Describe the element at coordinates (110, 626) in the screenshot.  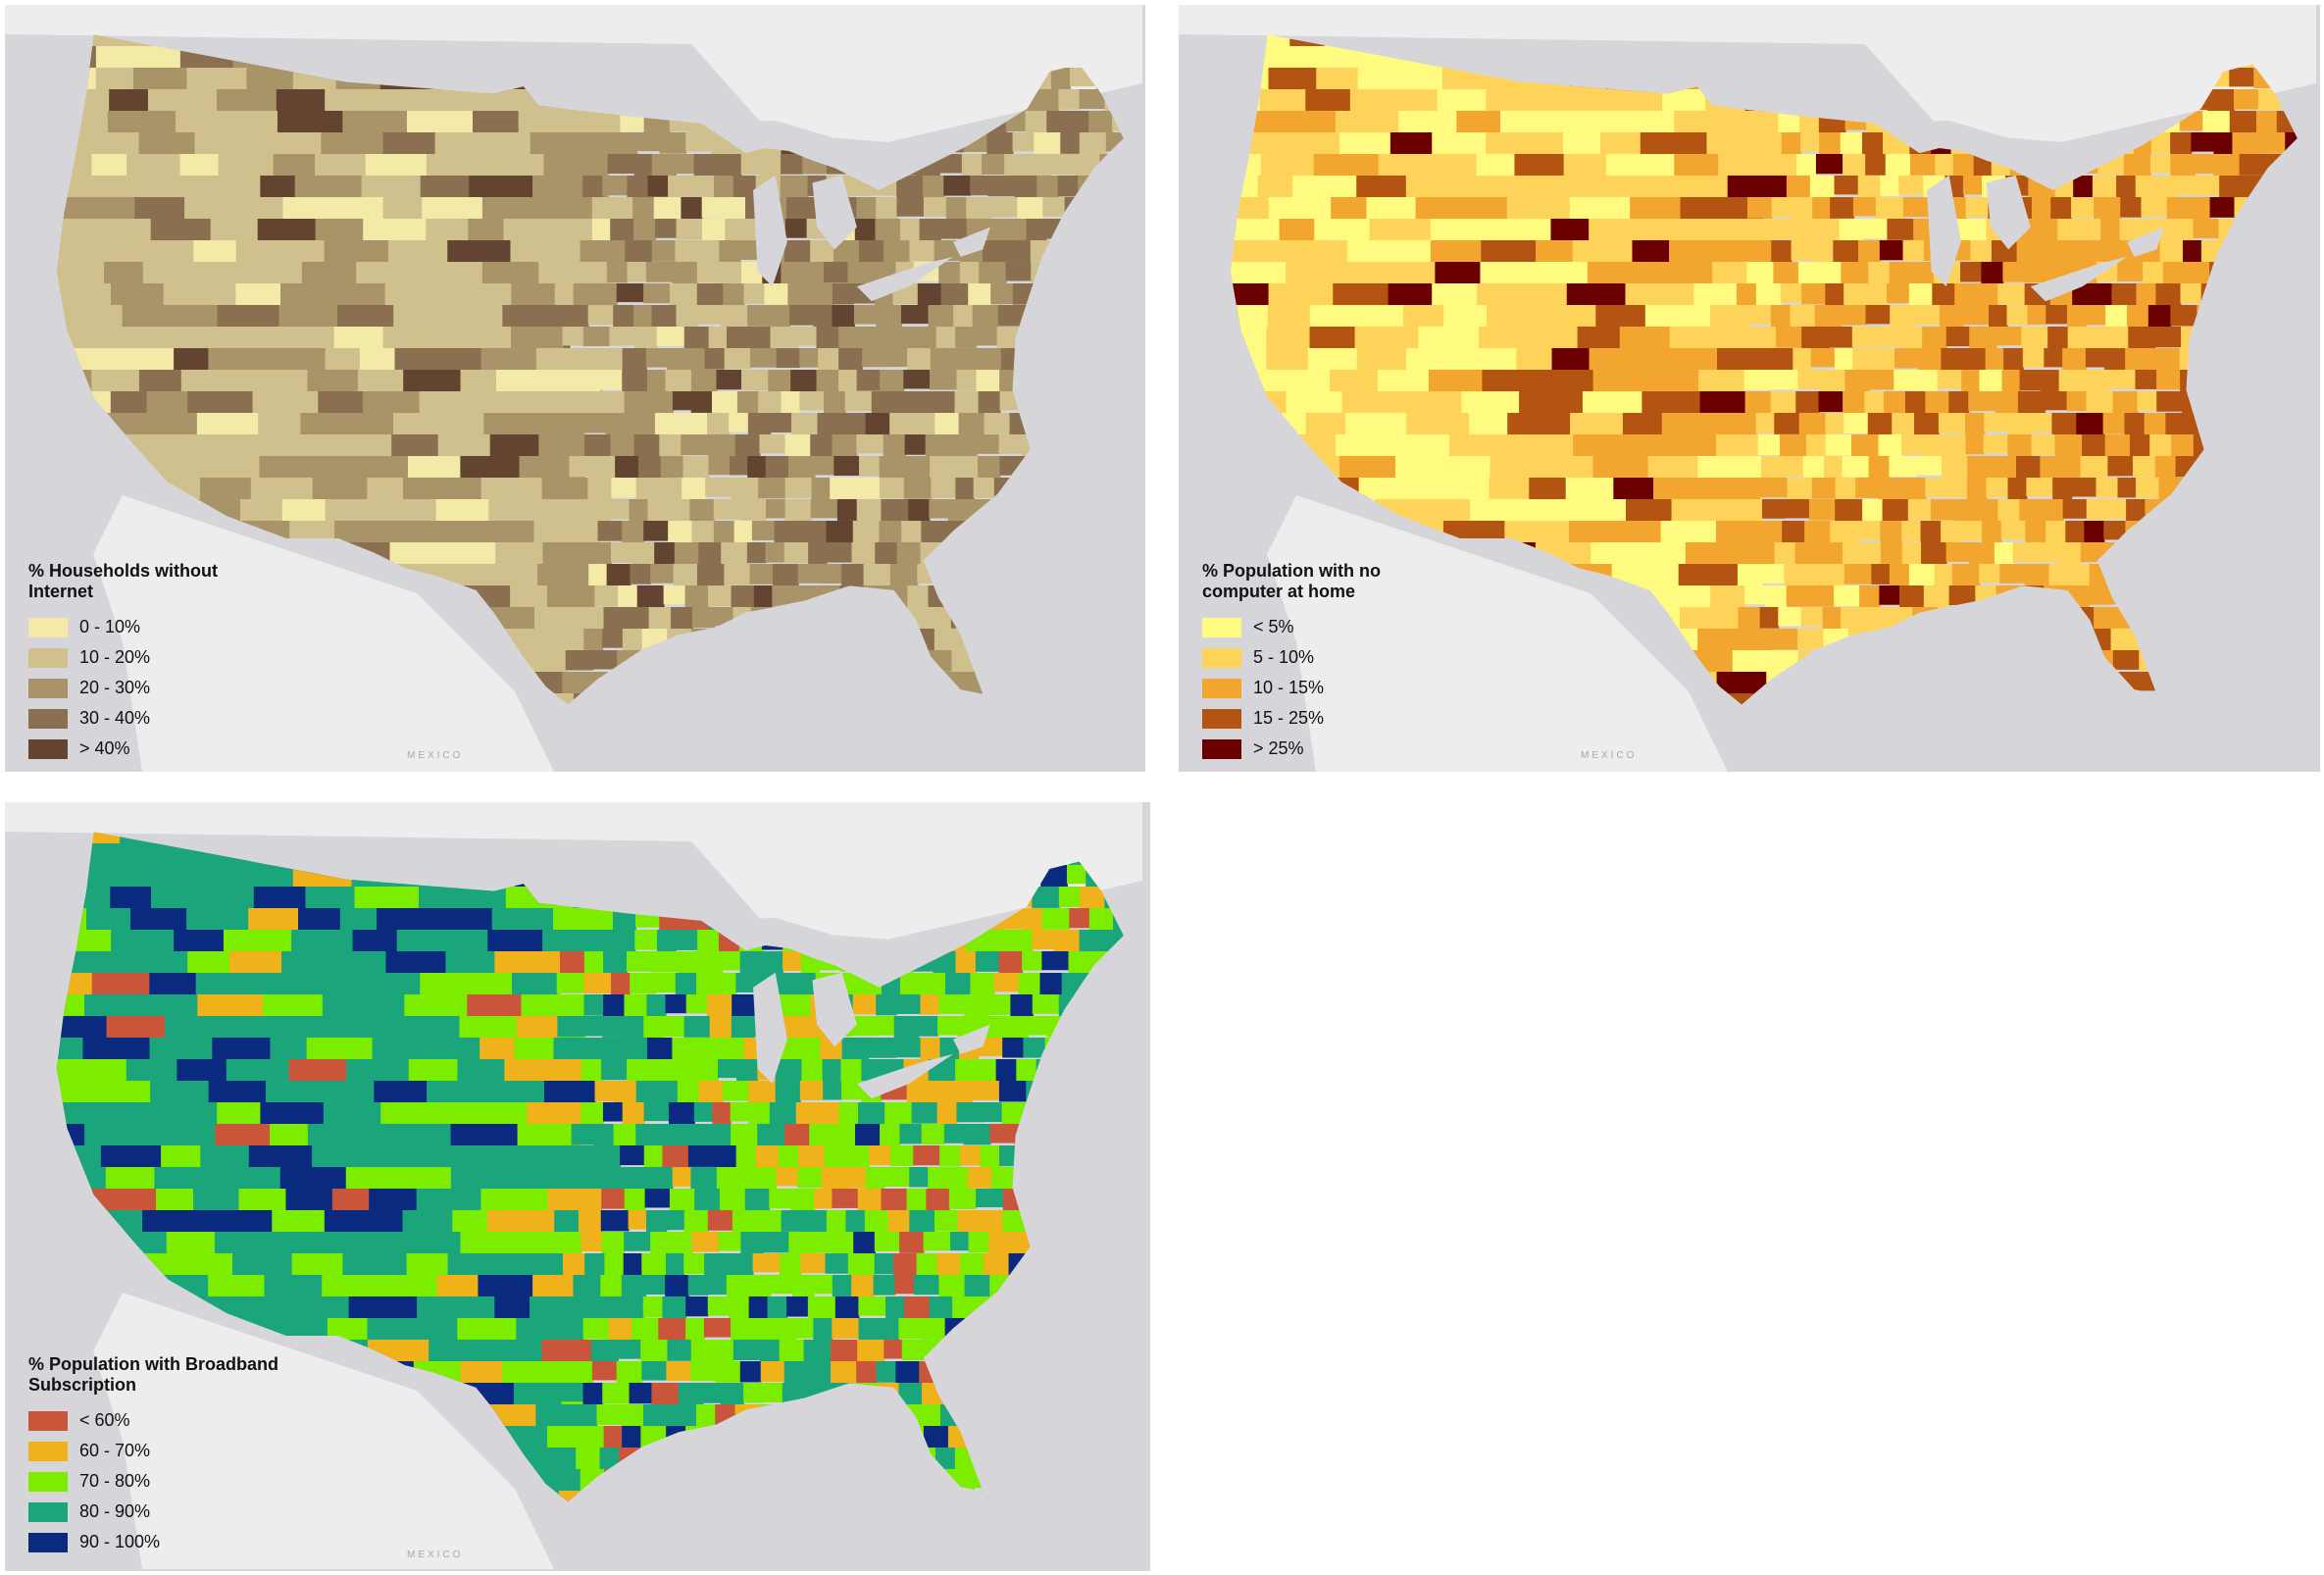
I see `legend-label: 0 - 10%` at that location.